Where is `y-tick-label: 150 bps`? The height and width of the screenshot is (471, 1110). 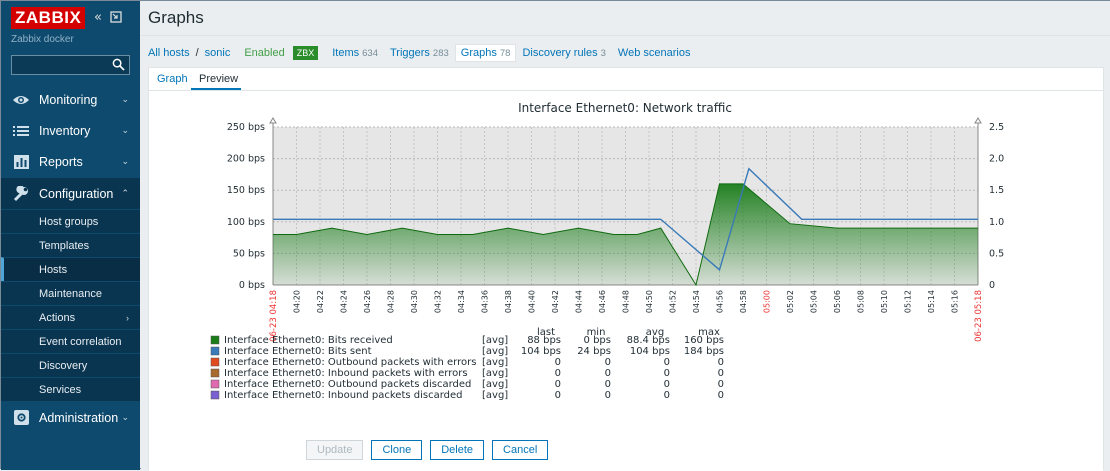 y-tick-label: 150 bps is located at coordinates (246, 190).